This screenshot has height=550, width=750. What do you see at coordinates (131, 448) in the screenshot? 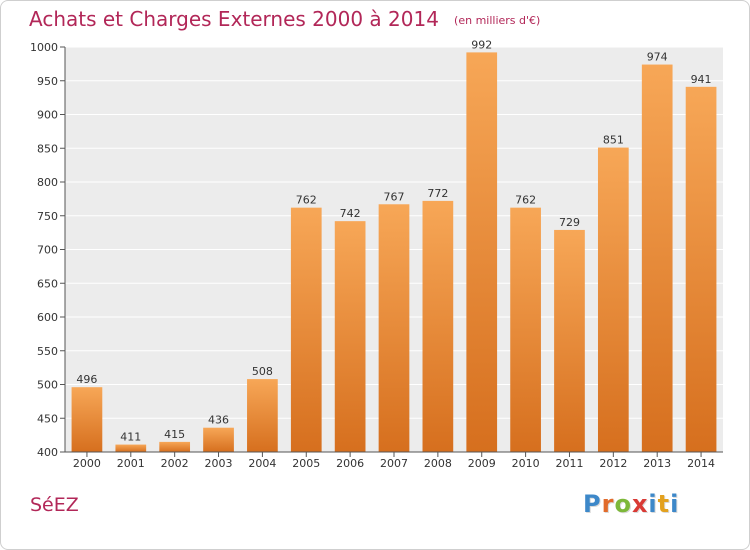
I see `bar-2001` at bounding box center [131, 448].